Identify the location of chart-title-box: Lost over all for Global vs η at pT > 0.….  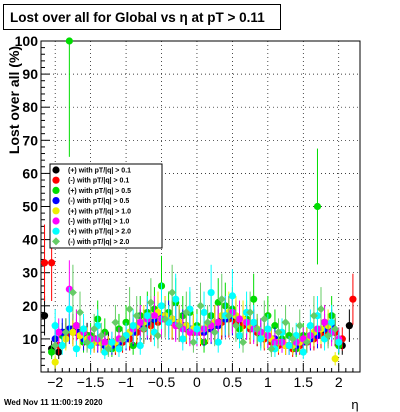
(142, 17).